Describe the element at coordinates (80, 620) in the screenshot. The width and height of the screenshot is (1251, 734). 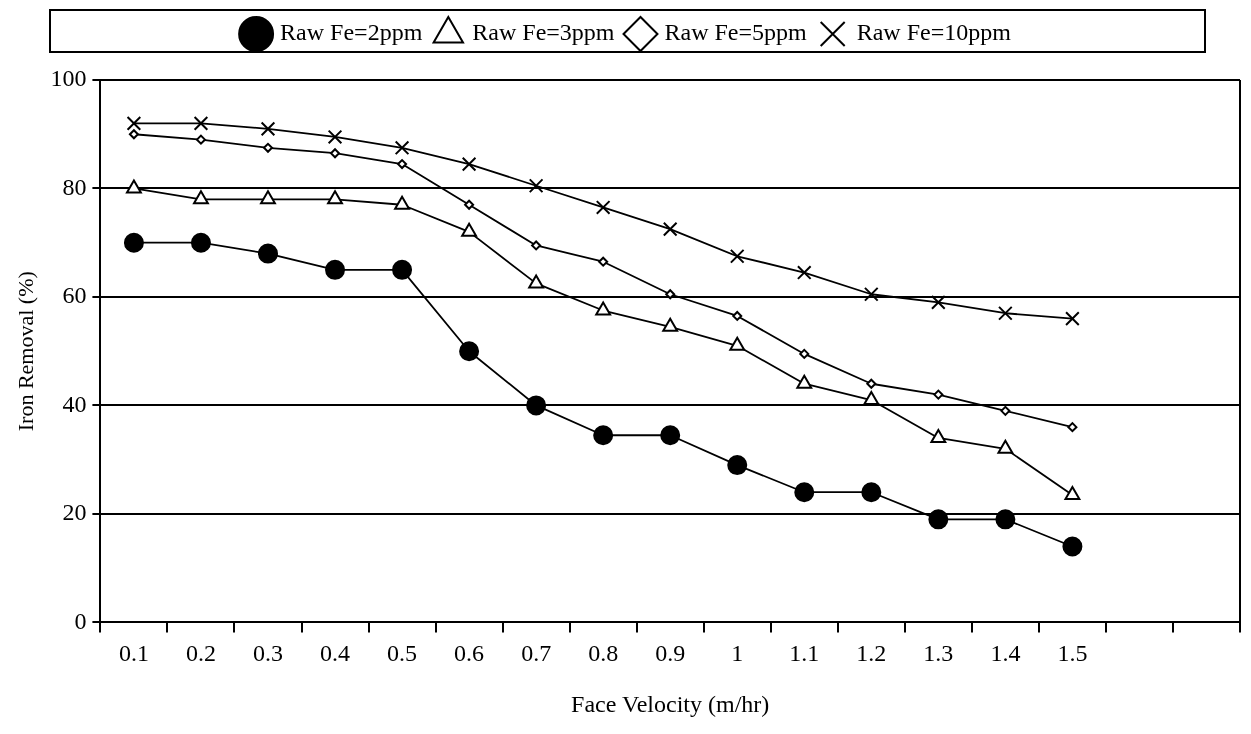
I see `y-tick-label: 0` at that location.